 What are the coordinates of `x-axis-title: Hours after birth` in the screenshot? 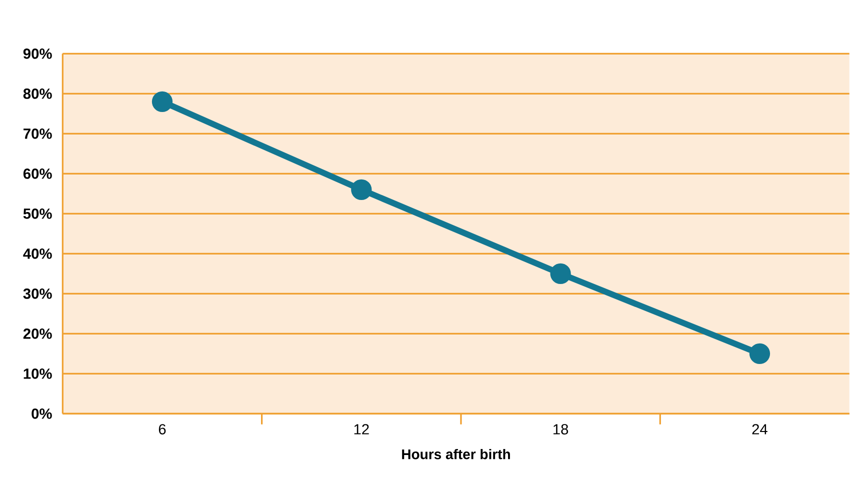 It's located at (456, 454).